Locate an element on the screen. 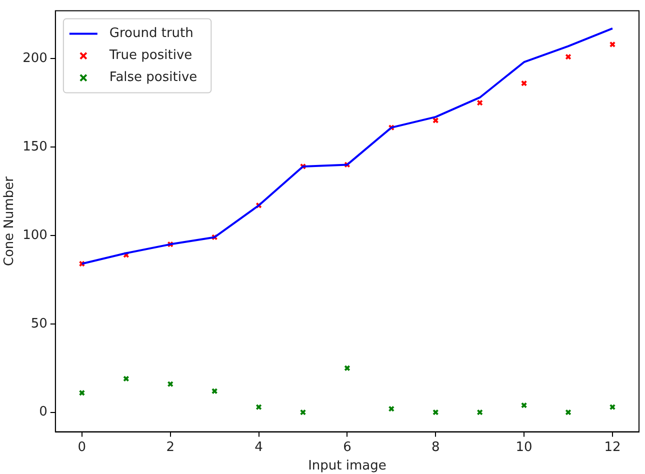  y-tick-label: 50 is located at coordinates (39, 324).